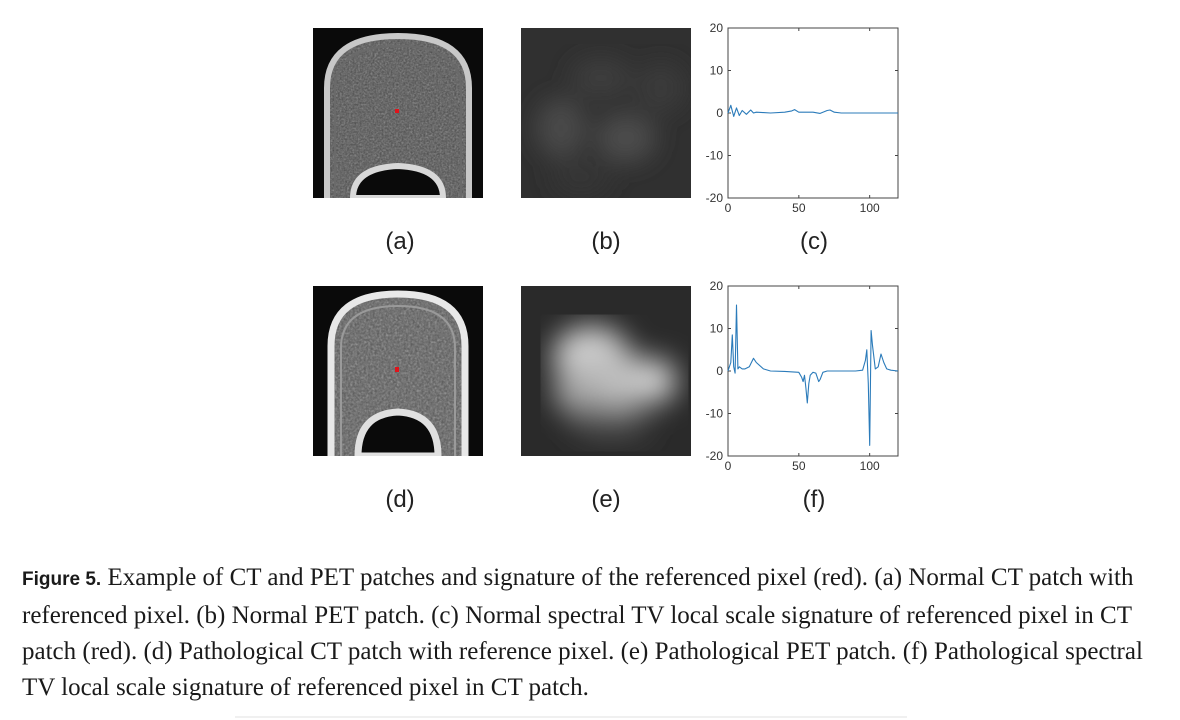  I want to click on signature-plot-pathological: -20 -10 0 10 20 0 50 100, so click(800, 376).